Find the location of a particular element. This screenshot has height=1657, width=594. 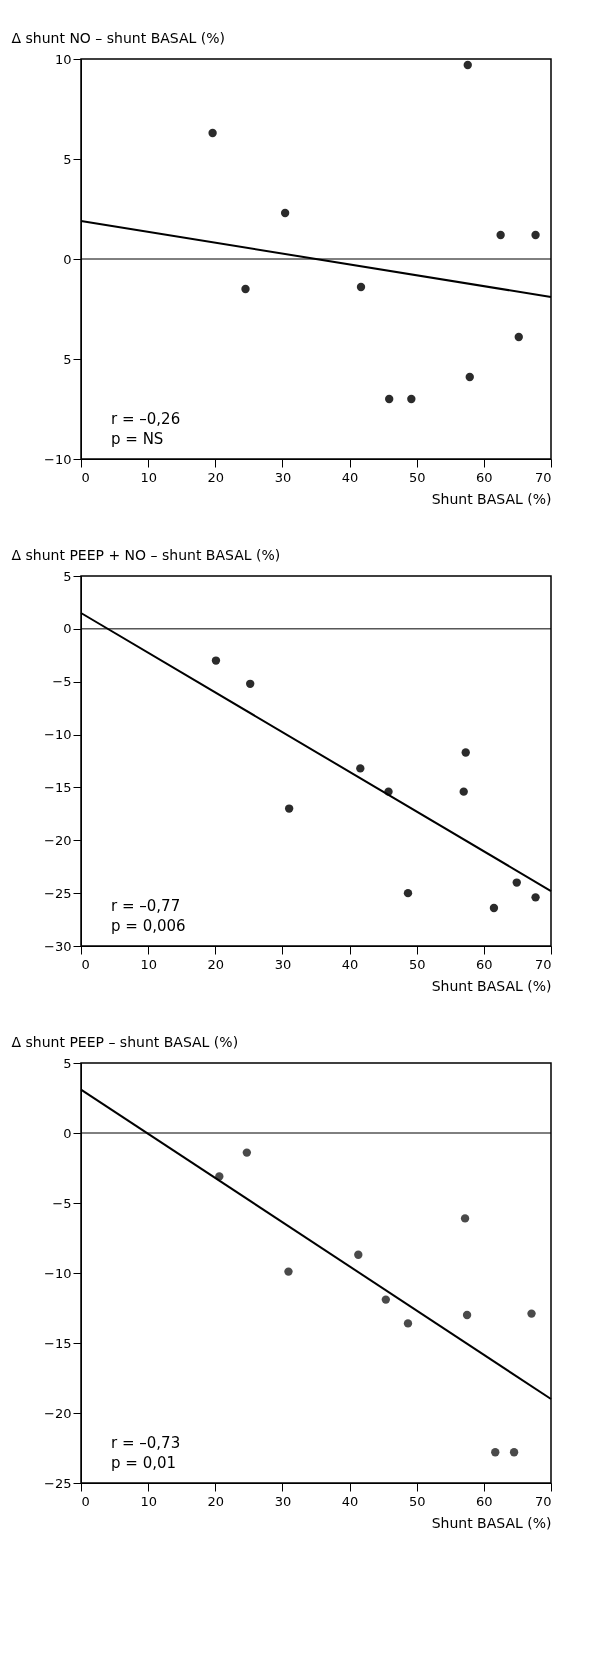

annotation: r = –0,26 is located at coordinates (146, 419).